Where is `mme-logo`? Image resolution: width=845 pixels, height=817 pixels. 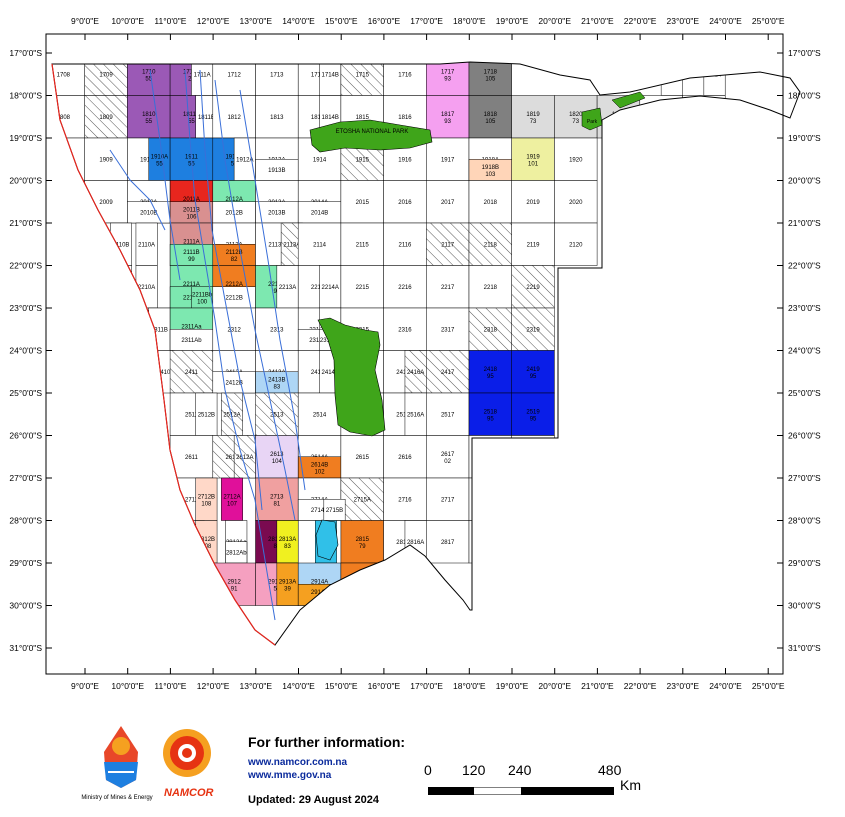
mme-logo is located at coordinates (121, 758).